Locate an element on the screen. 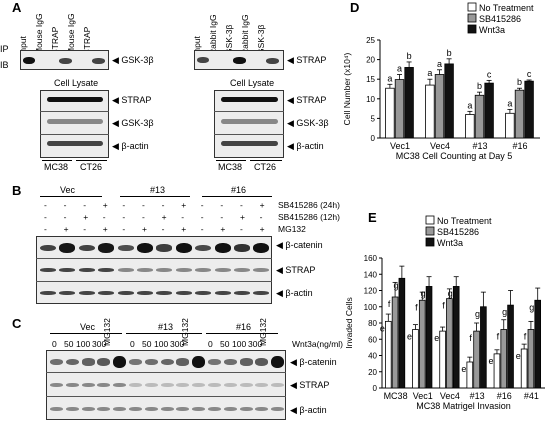 The image size is (550, 421). y-tick-label: 0 is located at coordinates (373, 138).